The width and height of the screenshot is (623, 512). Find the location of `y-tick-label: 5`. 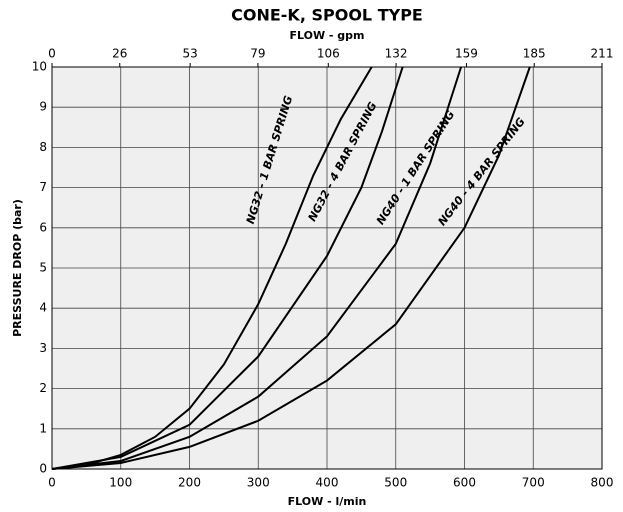

y-tick-label: 5 is located at coordinates (43, 268).